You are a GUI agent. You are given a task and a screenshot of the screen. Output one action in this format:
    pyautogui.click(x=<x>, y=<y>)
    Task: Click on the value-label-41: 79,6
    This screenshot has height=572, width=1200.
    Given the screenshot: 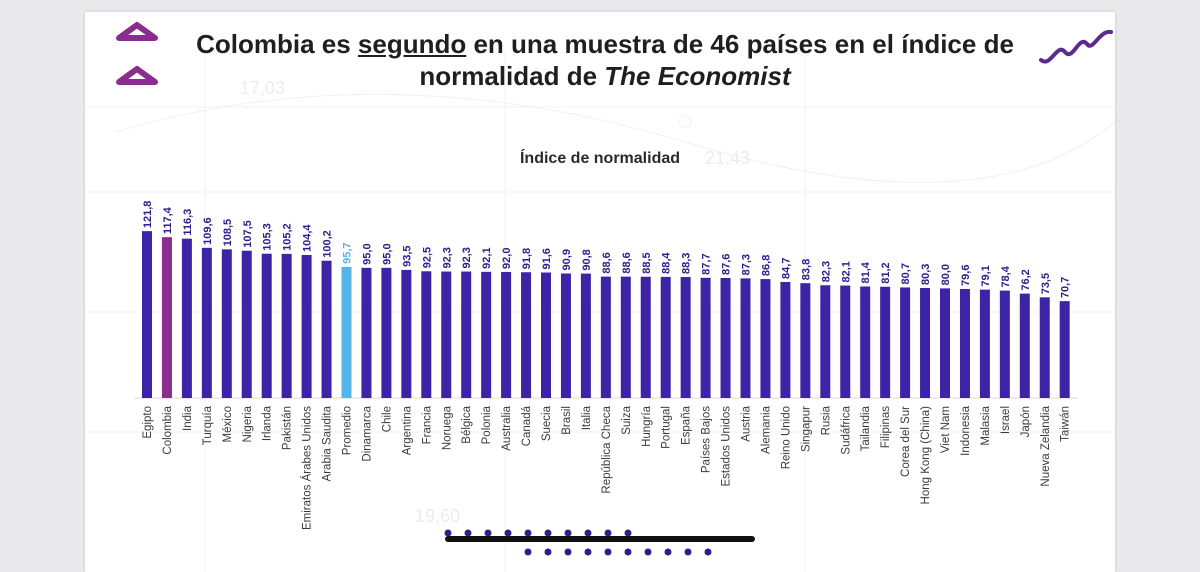 What is the action you would take?
    pyautogui.click(x=966, y=275)
    